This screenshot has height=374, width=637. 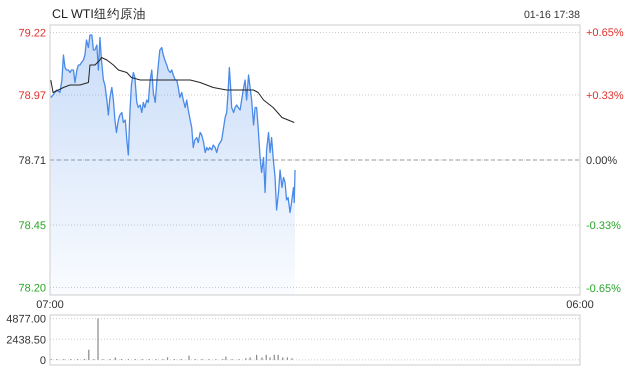 I want to click on y-tick-label: 78.71, so click(x=32, y=161).